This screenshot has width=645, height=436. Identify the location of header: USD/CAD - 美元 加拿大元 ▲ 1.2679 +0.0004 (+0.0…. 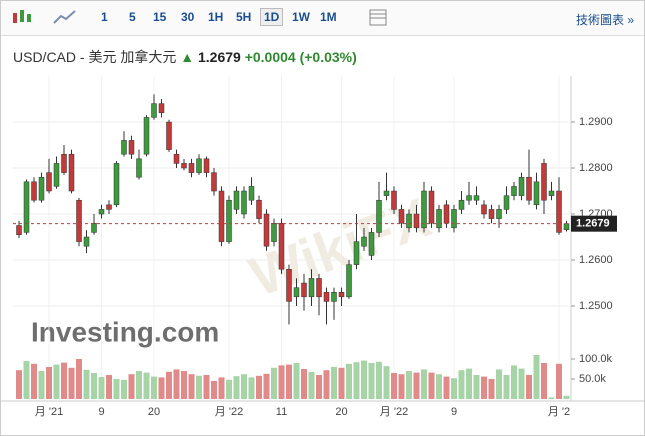
(185, 57).